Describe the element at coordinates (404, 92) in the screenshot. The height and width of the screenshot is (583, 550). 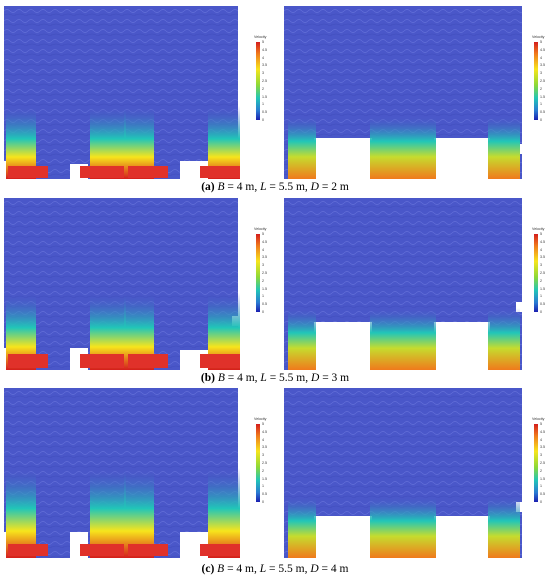
I see `flow-field-a-right` at that location.